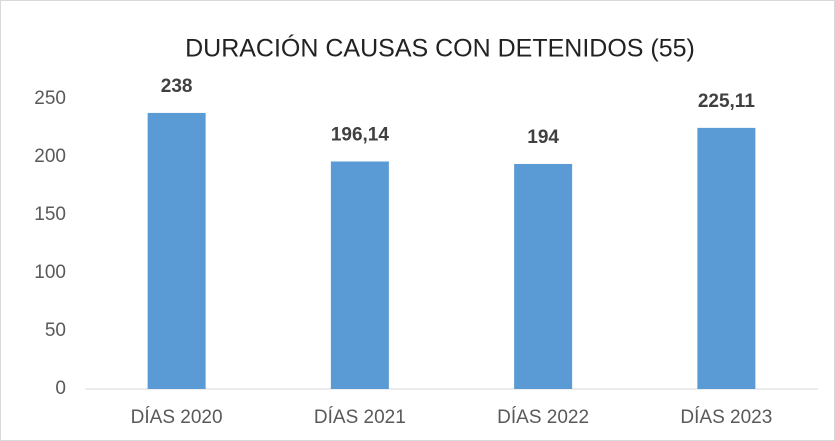  I want to click on value-label: 196,14, so click(360, 134).